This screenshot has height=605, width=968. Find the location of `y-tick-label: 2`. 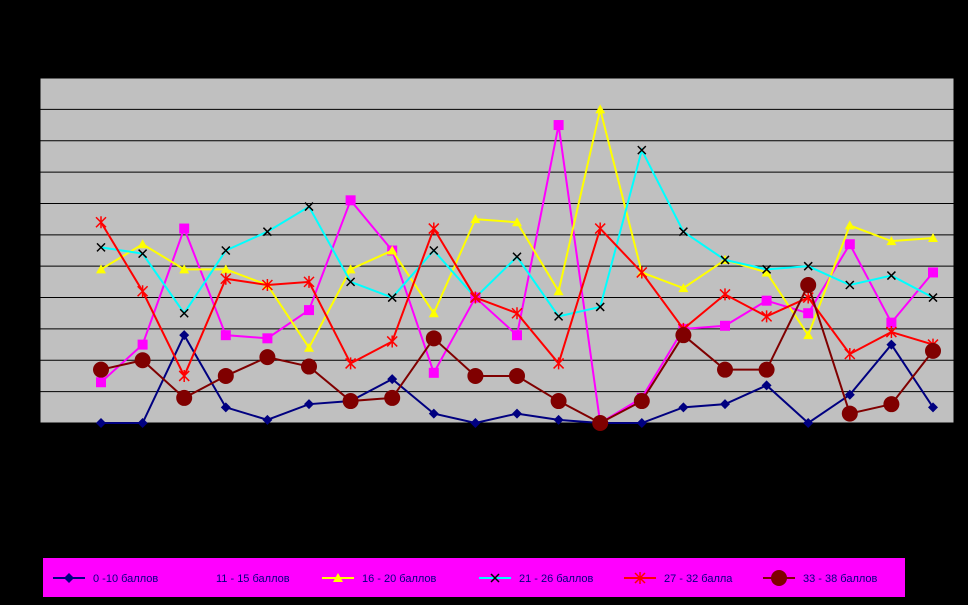

y-tick-label: 2 is located at coordinates (31, 360).